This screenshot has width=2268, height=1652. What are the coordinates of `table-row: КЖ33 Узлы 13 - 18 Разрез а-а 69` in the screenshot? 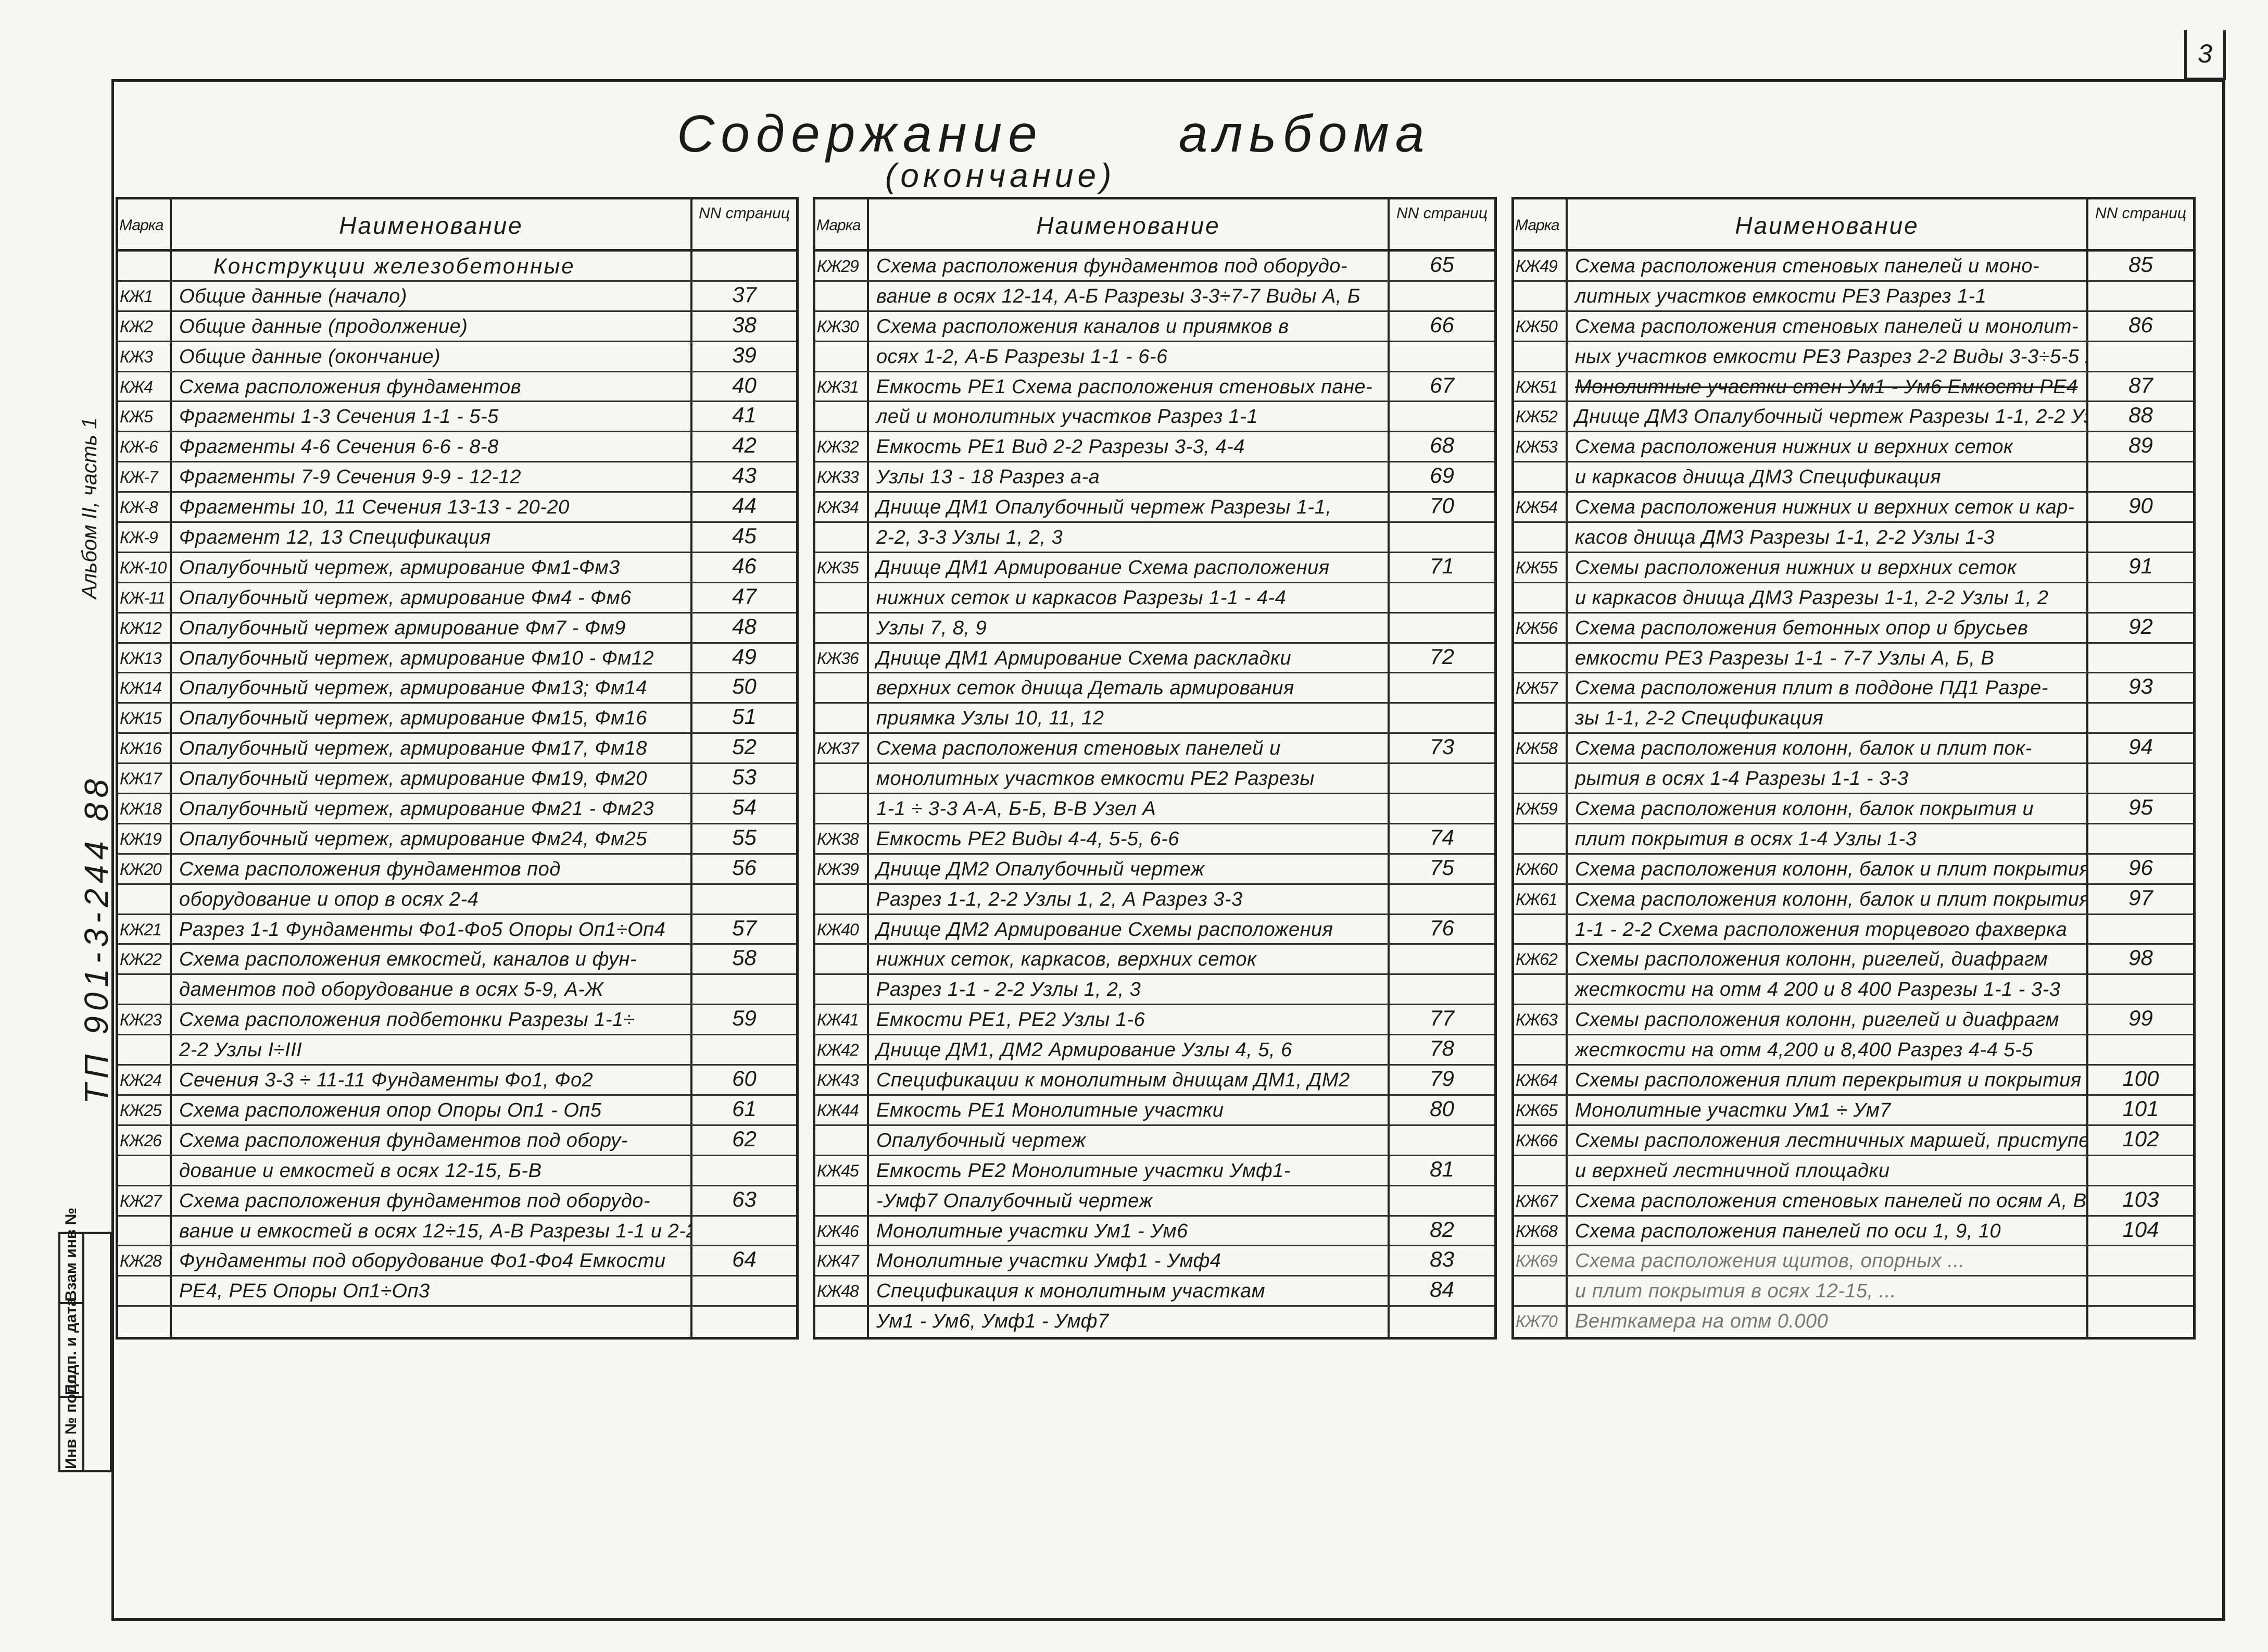 It's located at (1154, 478).